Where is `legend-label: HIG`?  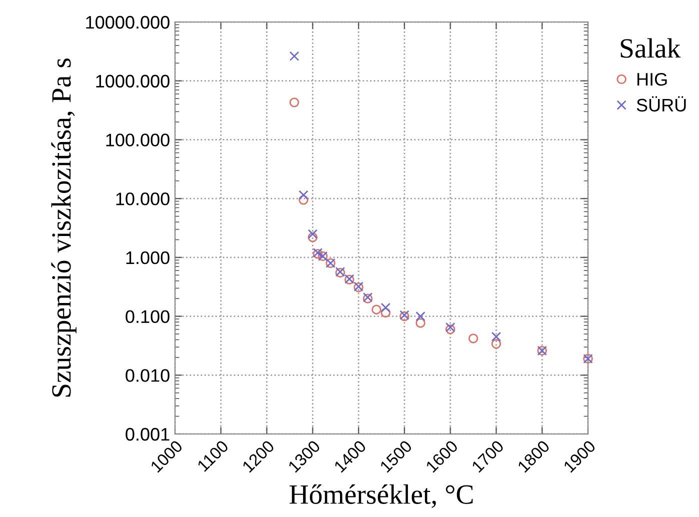
legend-label: HIG is located at coordinates (652, 79).